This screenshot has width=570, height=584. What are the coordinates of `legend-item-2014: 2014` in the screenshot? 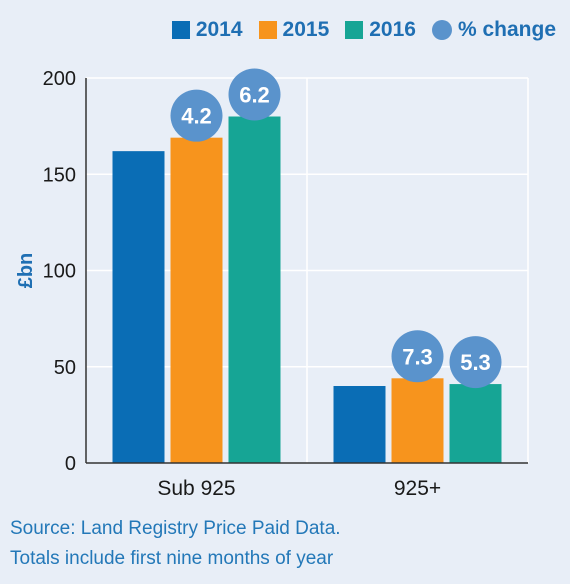 It's located at (207, 30).